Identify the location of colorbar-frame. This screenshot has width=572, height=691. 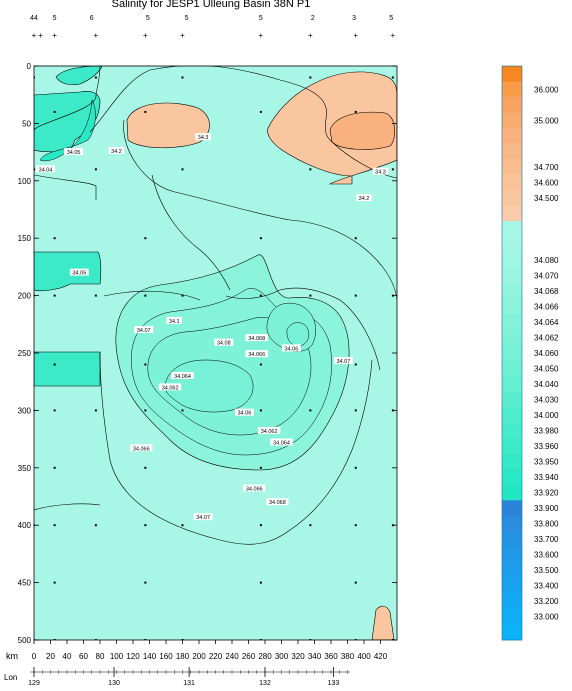
(512, 353).